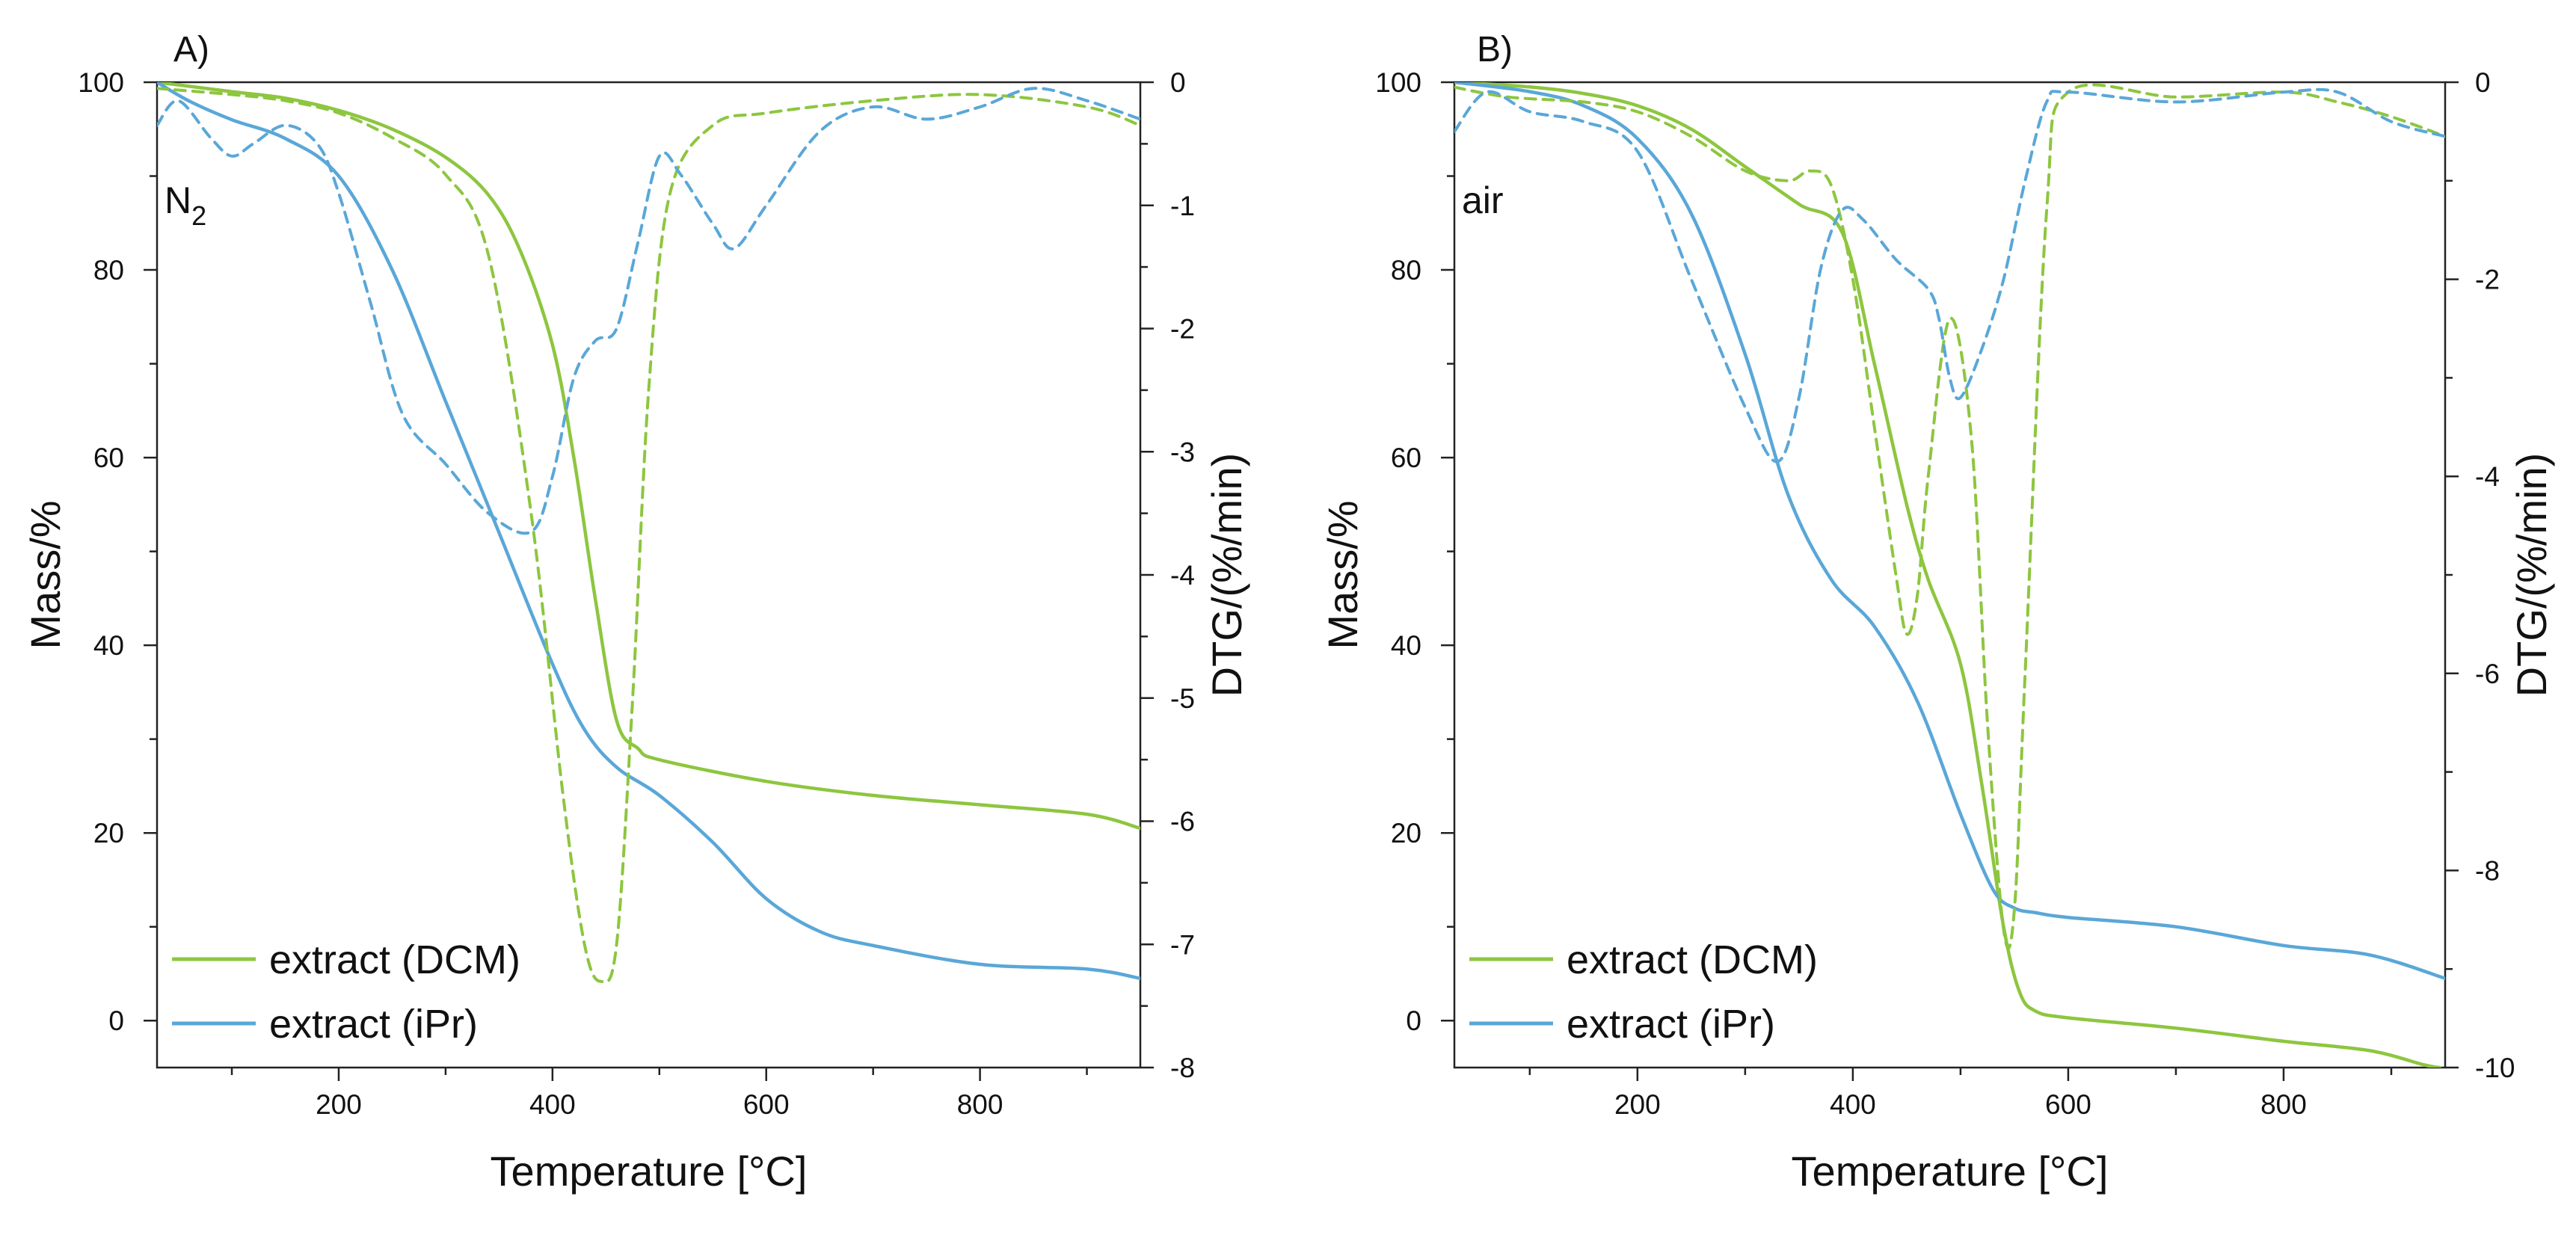 Image resolution: width=2576 pixels, height=1235 pixels. I want to click on y2-tick-label: -10, so click(2495, 1068).